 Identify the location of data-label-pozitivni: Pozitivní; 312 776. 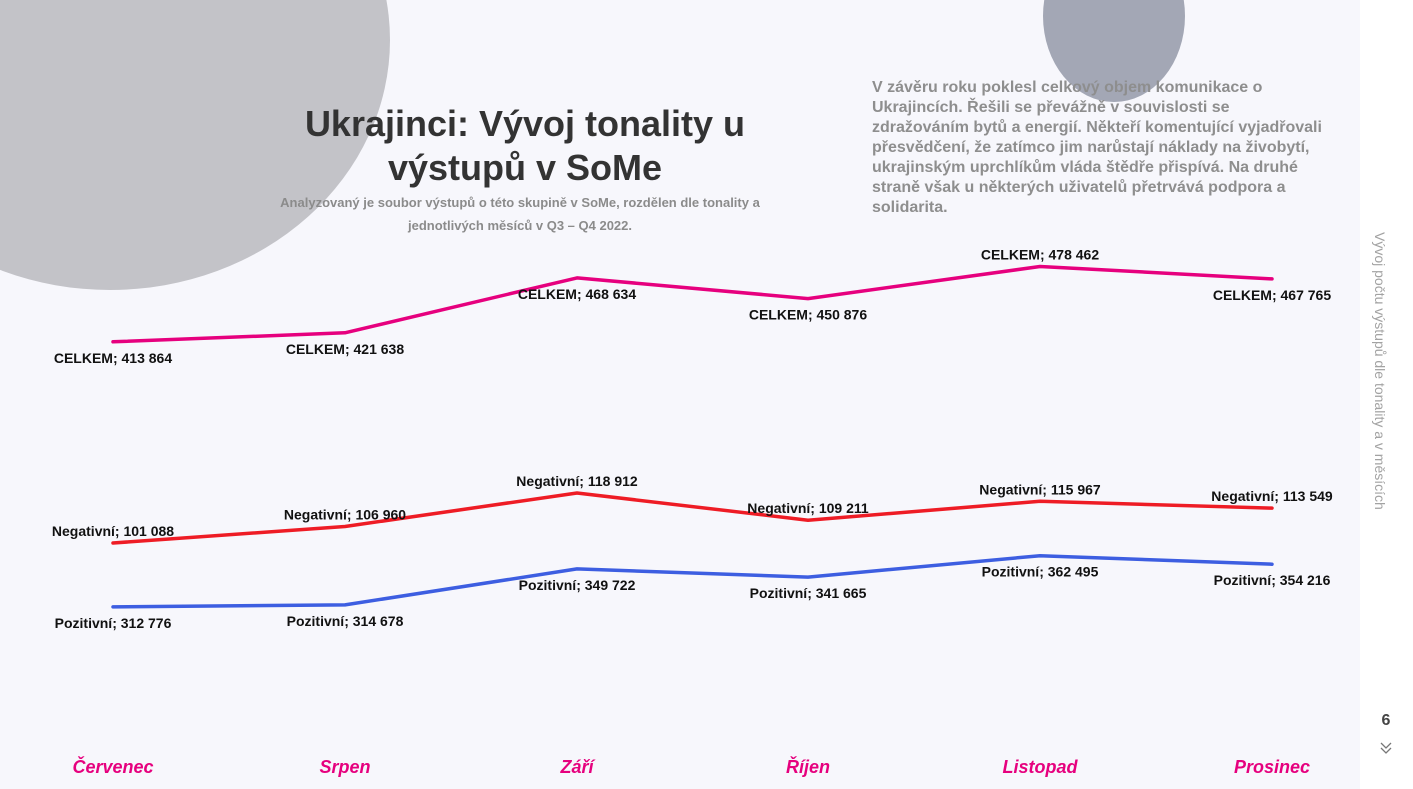
(113, 623).